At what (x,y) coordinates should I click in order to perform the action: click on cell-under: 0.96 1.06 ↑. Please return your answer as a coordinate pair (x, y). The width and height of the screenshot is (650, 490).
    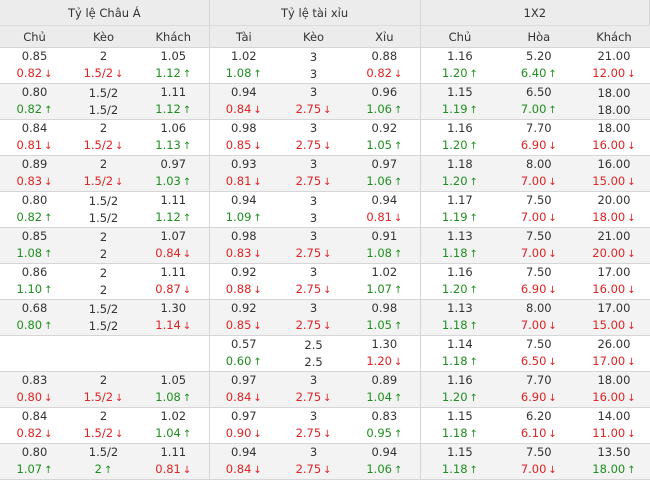
    Looking at the image, I should click on (385, 101).